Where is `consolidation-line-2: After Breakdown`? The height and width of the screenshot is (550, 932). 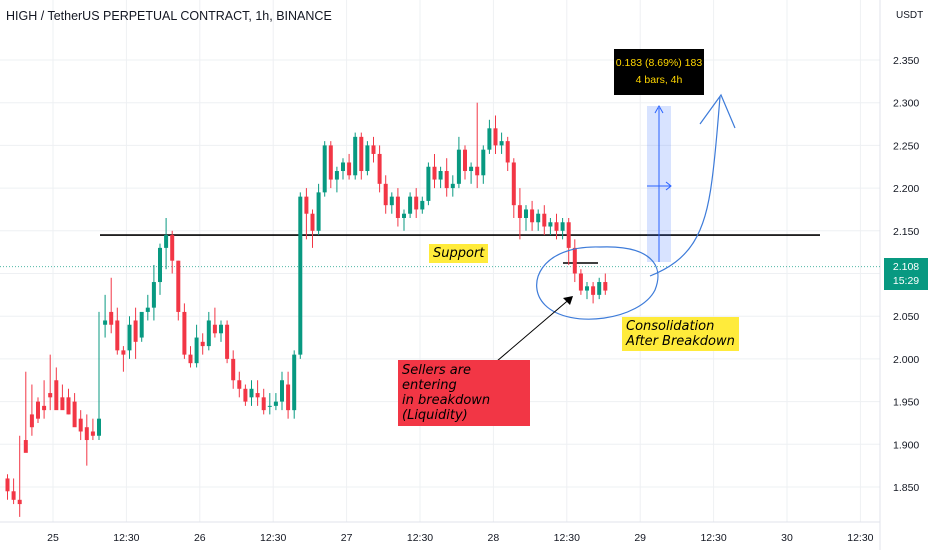 consolidation-line-2: After Breakdown is located at coordinates (680, 341).